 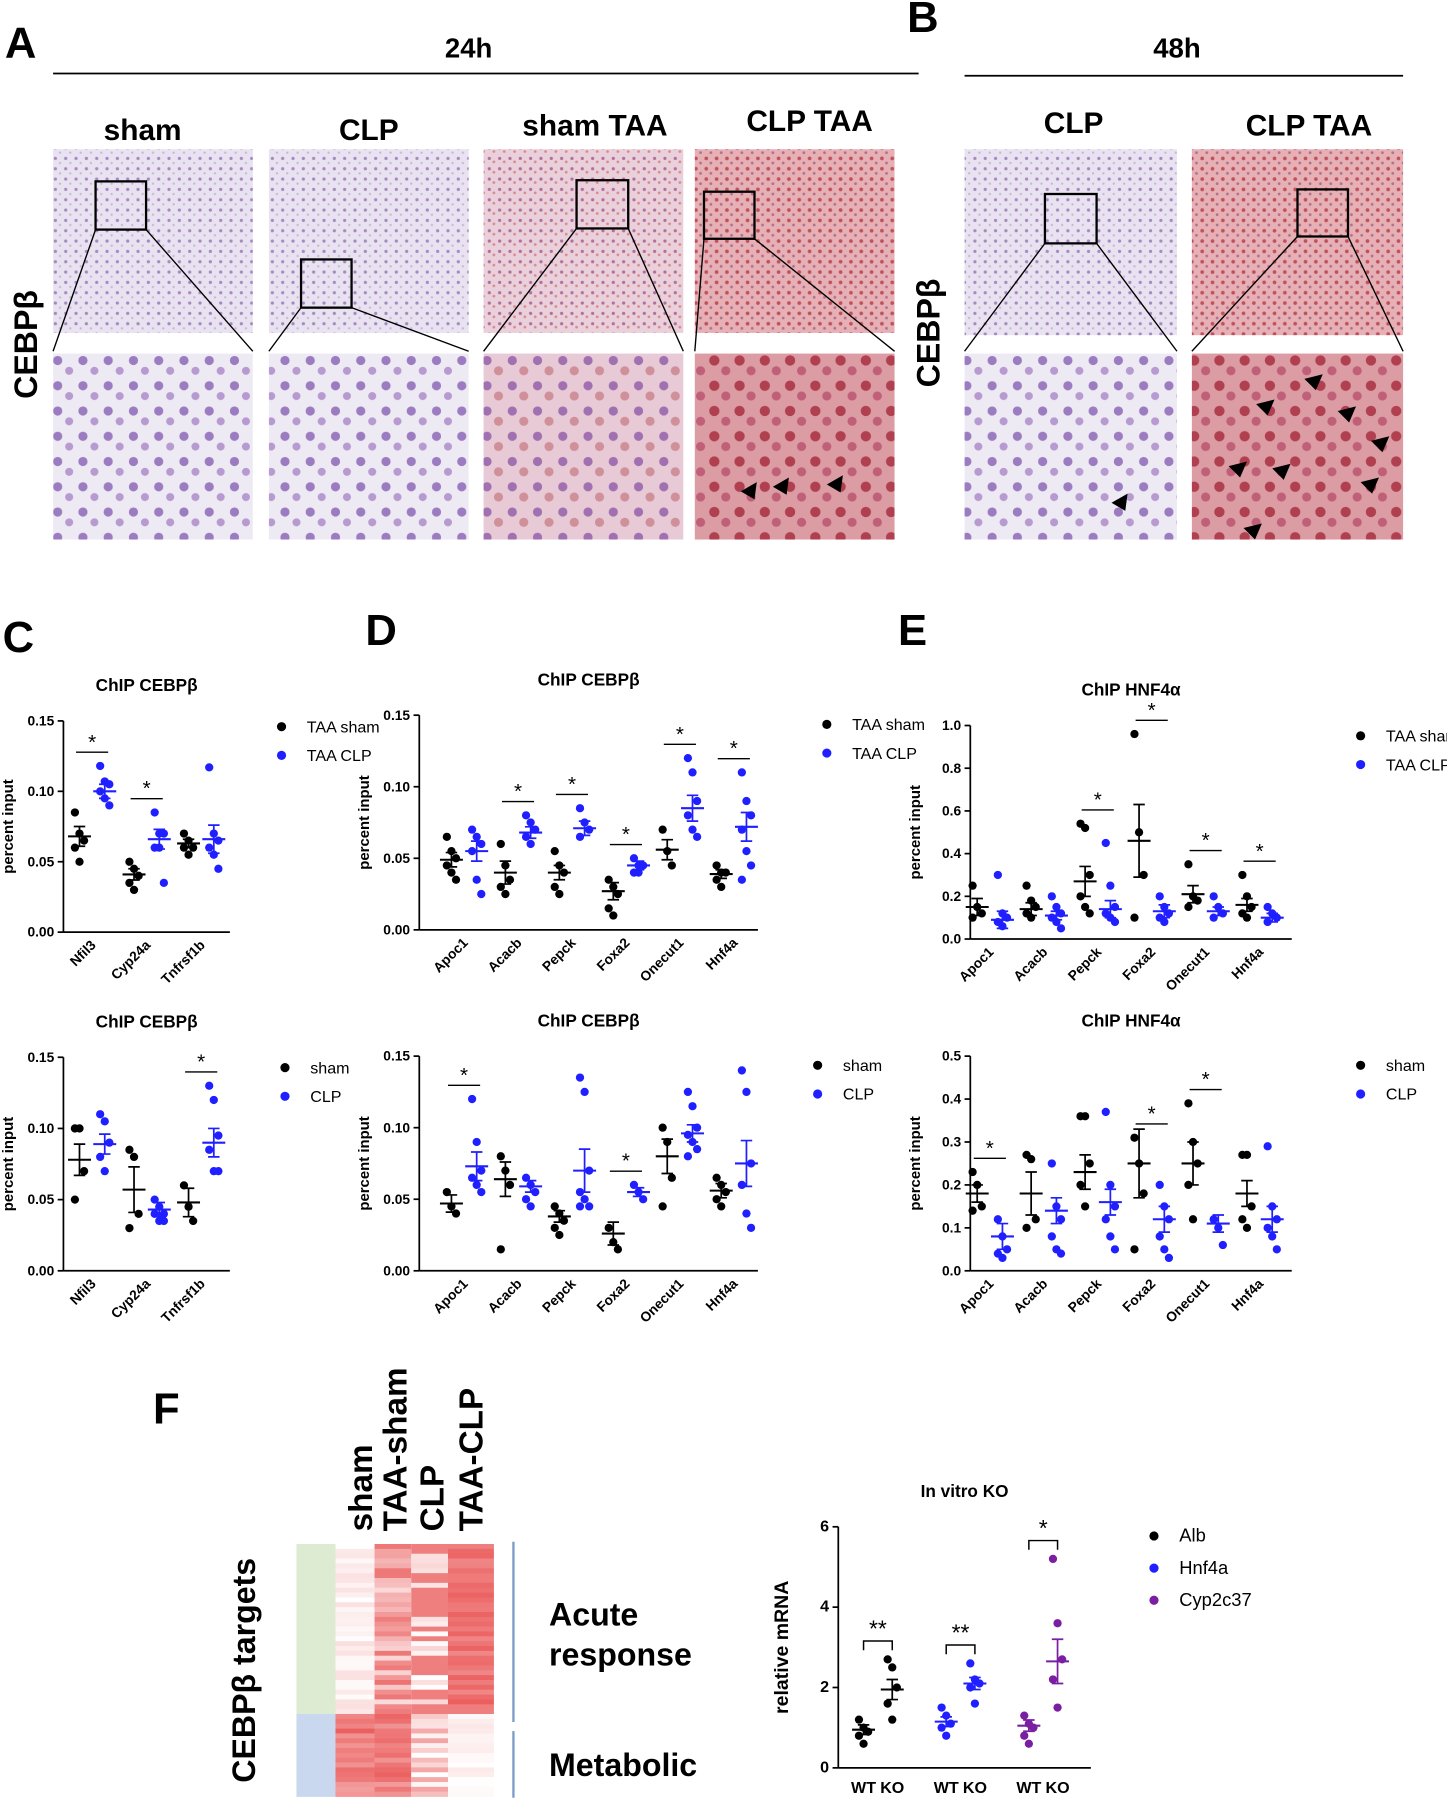 I want to click on zoom-box, so click(x=729, y=215).